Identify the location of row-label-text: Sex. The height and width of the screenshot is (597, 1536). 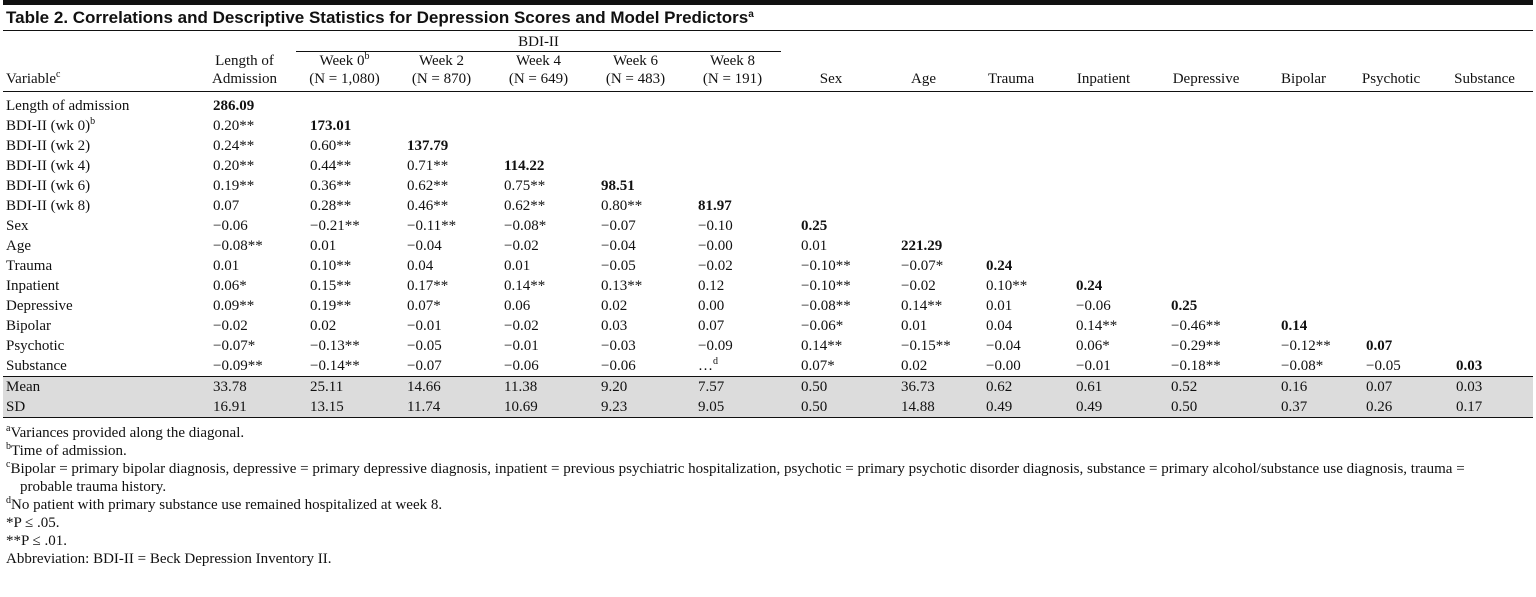
(17, 225).